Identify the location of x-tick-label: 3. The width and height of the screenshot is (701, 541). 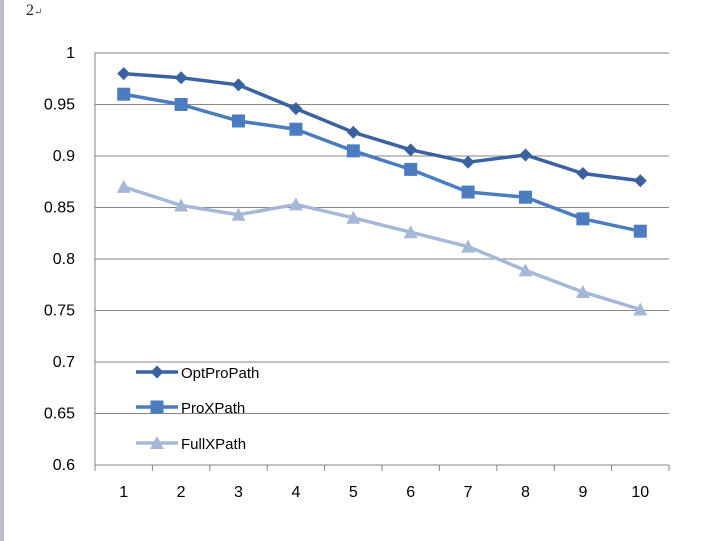
(238, 492).